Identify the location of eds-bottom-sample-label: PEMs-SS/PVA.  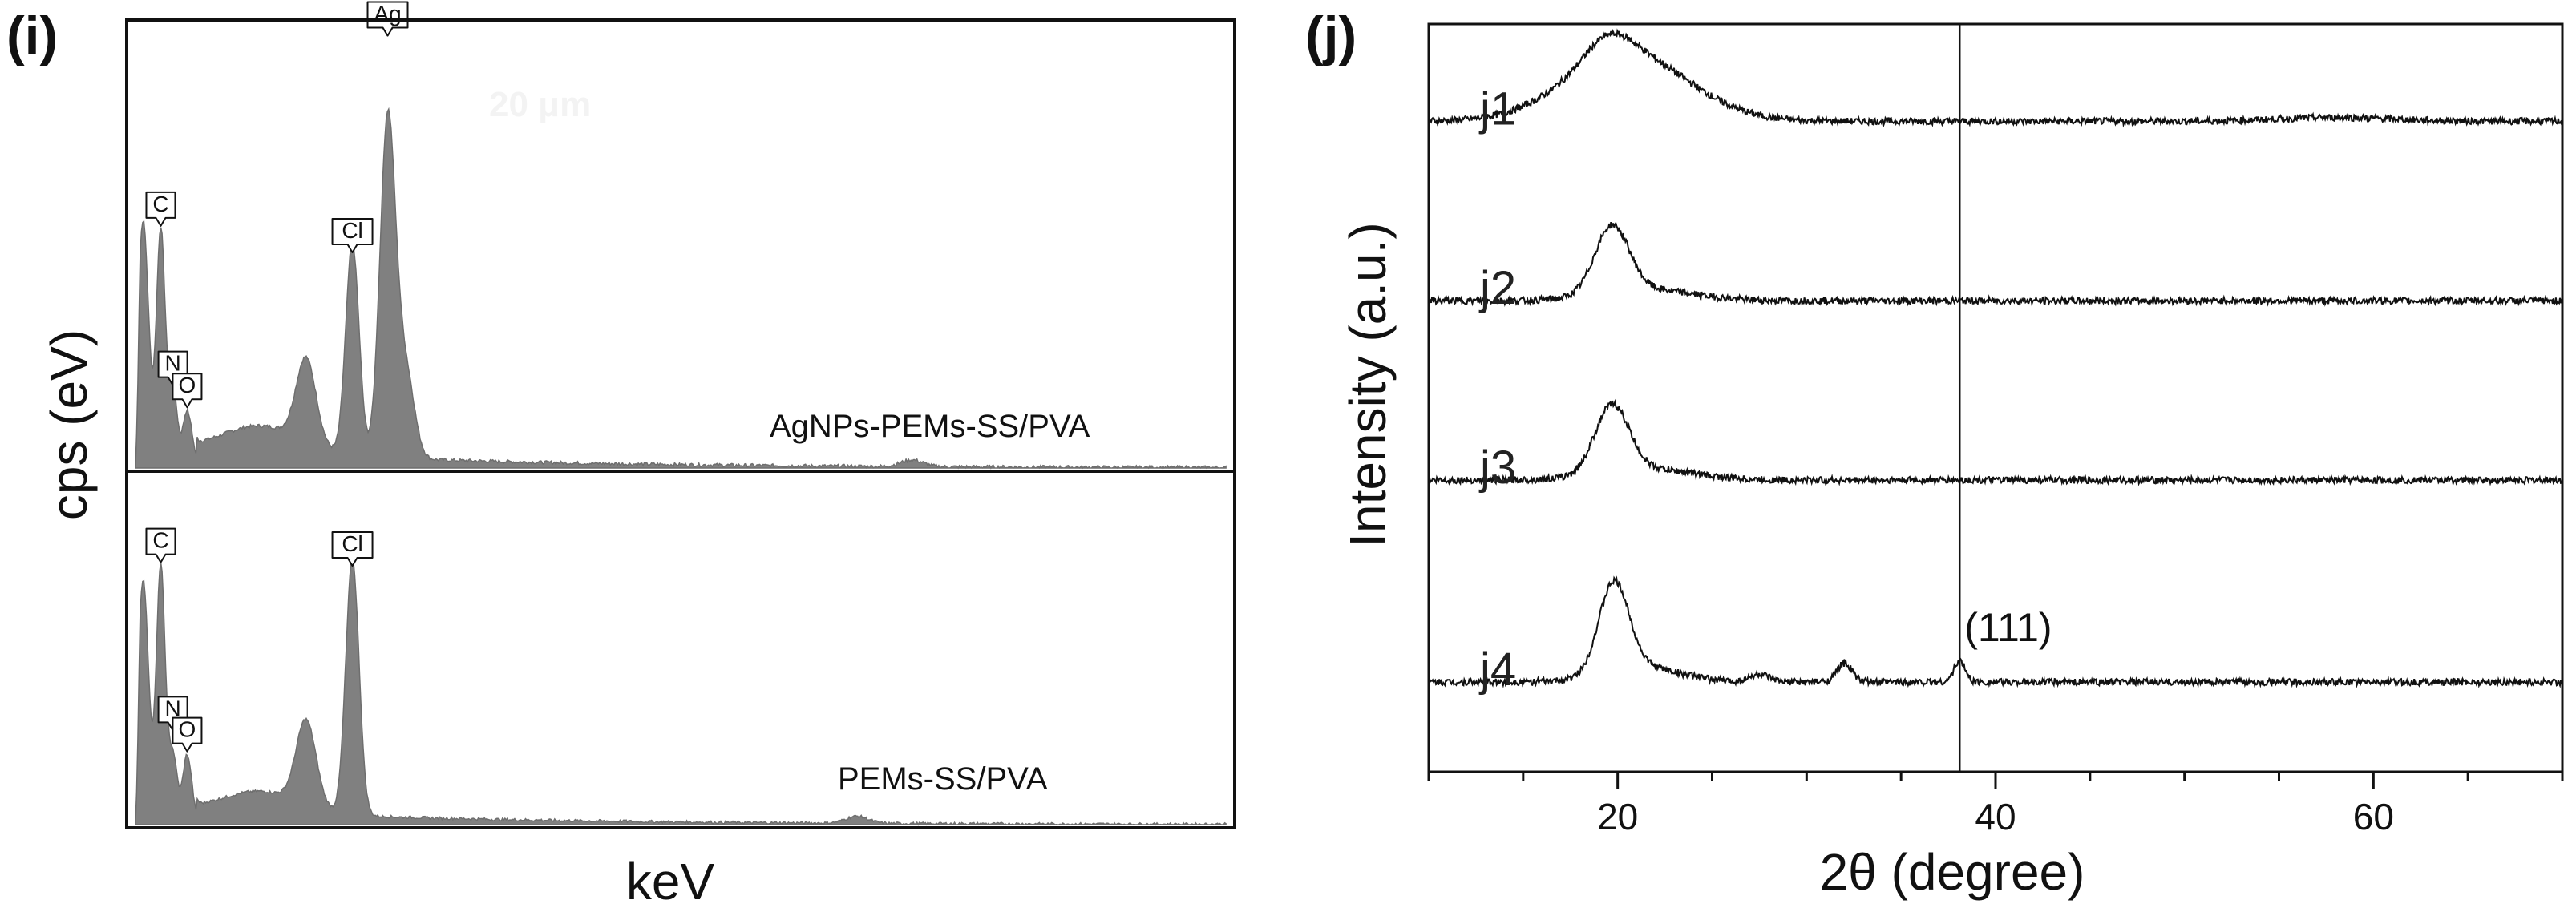
(943, 779).